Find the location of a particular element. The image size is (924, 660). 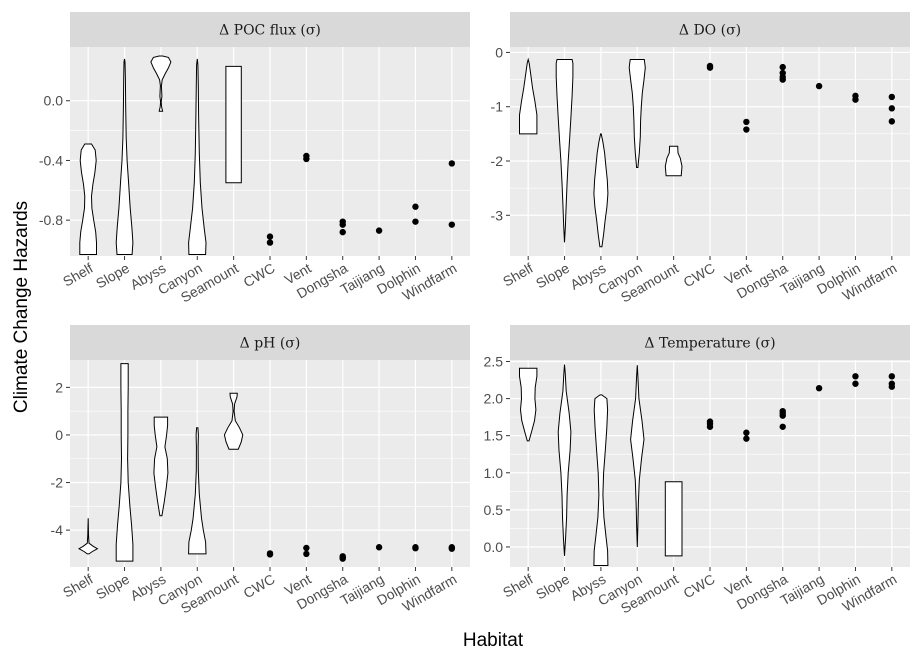

facet-title: Δ pH (σ) is located at coordinates (270, 344).